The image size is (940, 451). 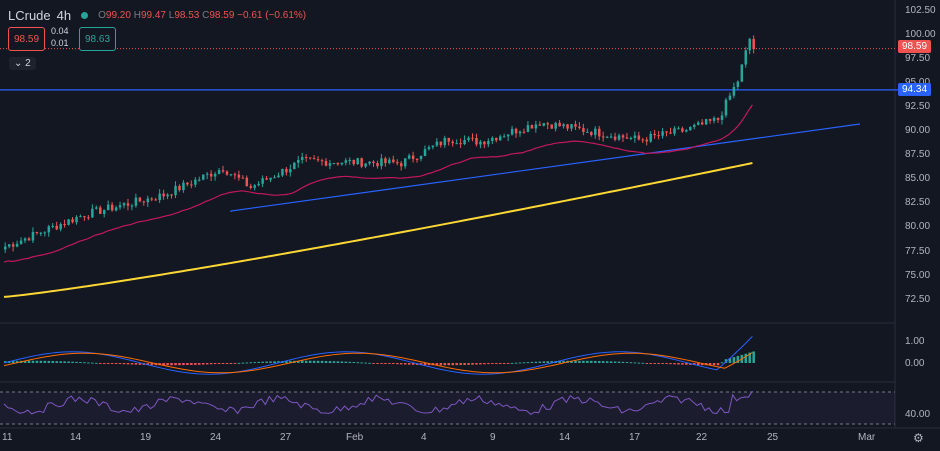 What do you see at coordinates (98, 39) in the screenshot?
I see `buy-button: 98.63` at bounding box center [98, 39].